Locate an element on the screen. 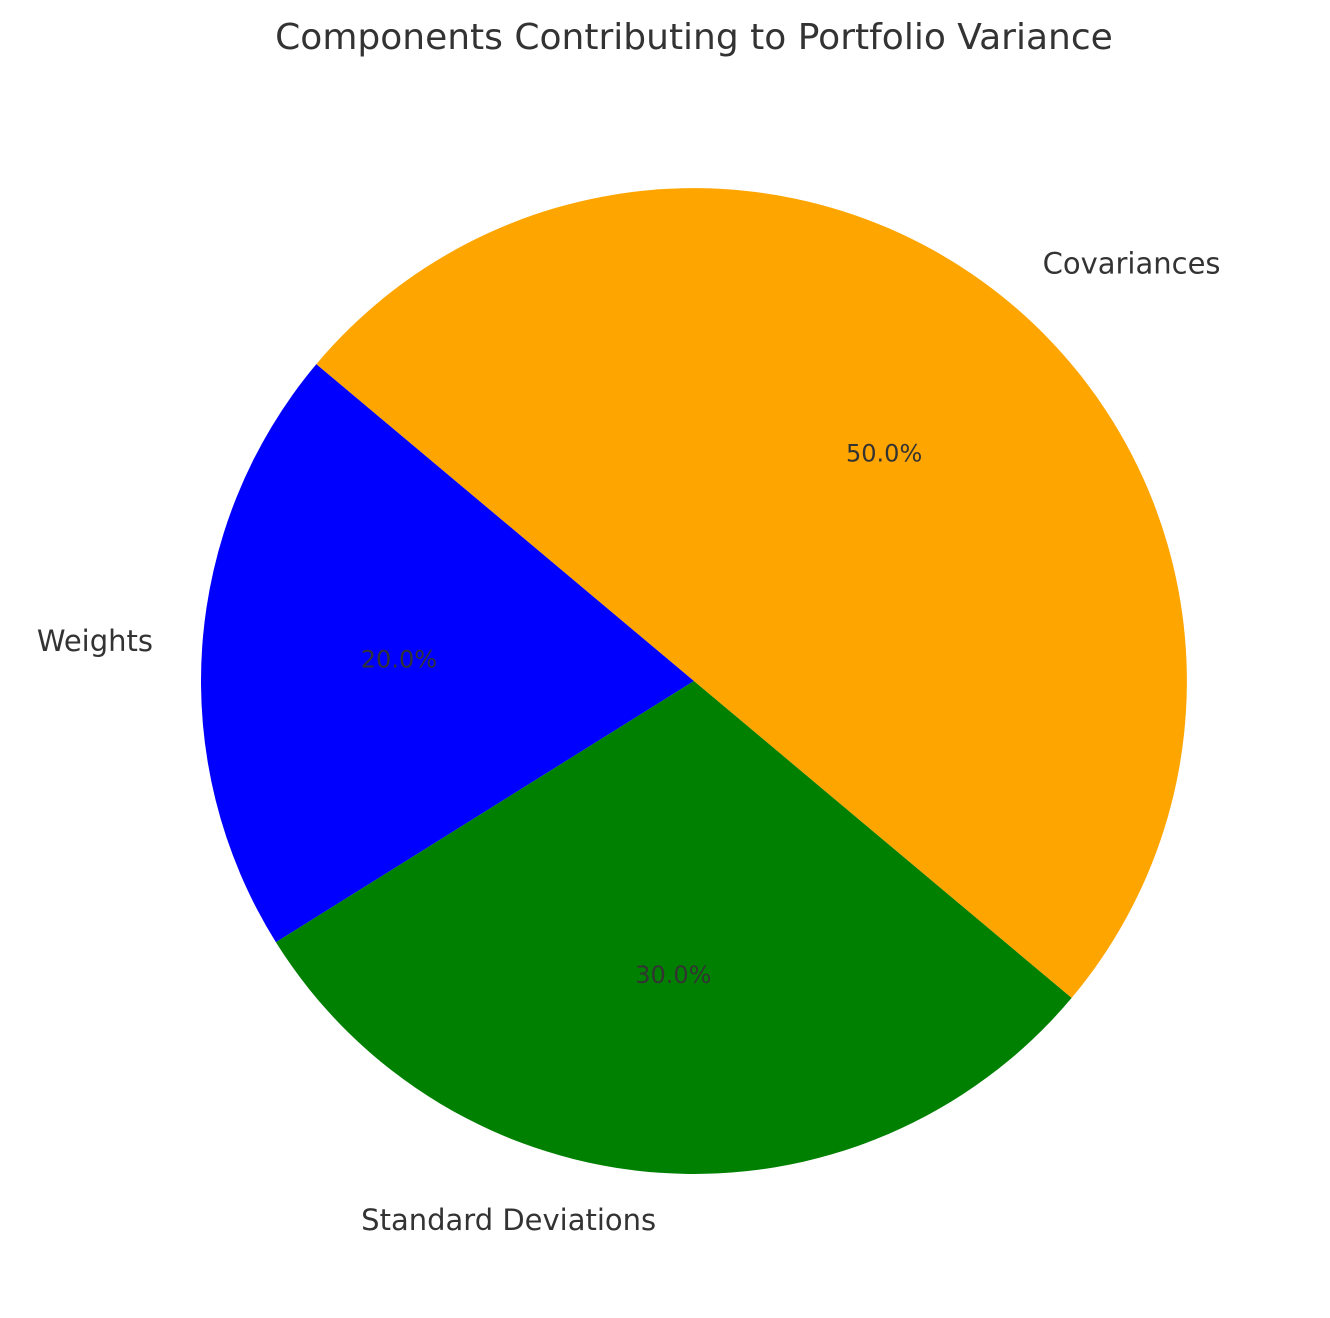  slice-label-standard-deviations: Standard Deviations is located at coordinates (508, 1220).